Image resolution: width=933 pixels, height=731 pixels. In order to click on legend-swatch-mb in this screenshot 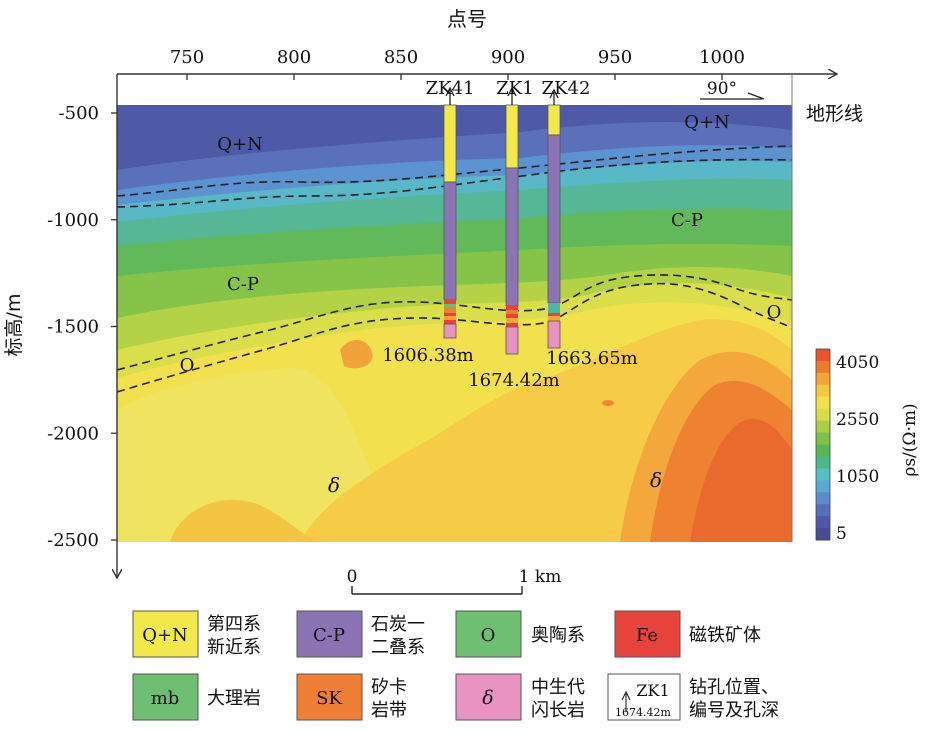, I will do `click(165, 697)`.